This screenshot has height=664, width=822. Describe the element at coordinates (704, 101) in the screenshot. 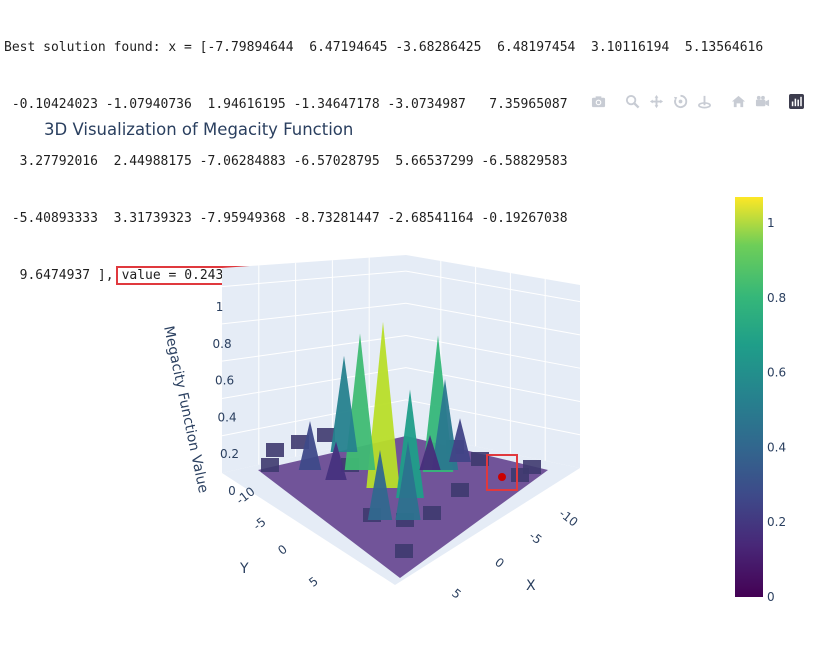

I see `turntable-rotation-icon` at that location.